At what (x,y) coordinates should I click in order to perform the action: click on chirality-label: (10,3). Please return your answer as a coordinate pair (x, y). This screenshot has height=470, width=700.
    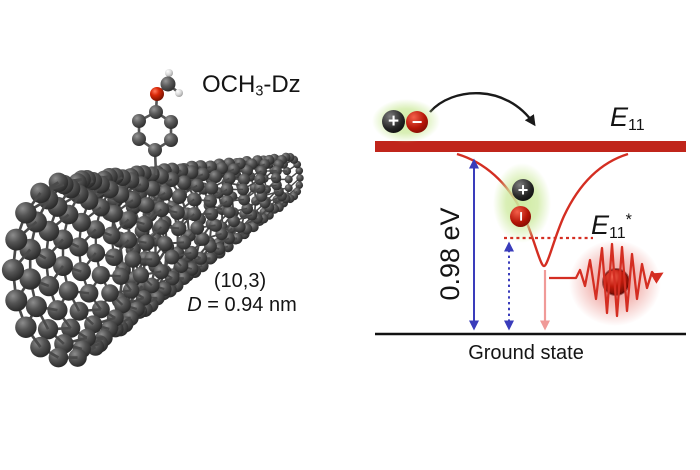
    Looking at the image, I should click on (240, 281).